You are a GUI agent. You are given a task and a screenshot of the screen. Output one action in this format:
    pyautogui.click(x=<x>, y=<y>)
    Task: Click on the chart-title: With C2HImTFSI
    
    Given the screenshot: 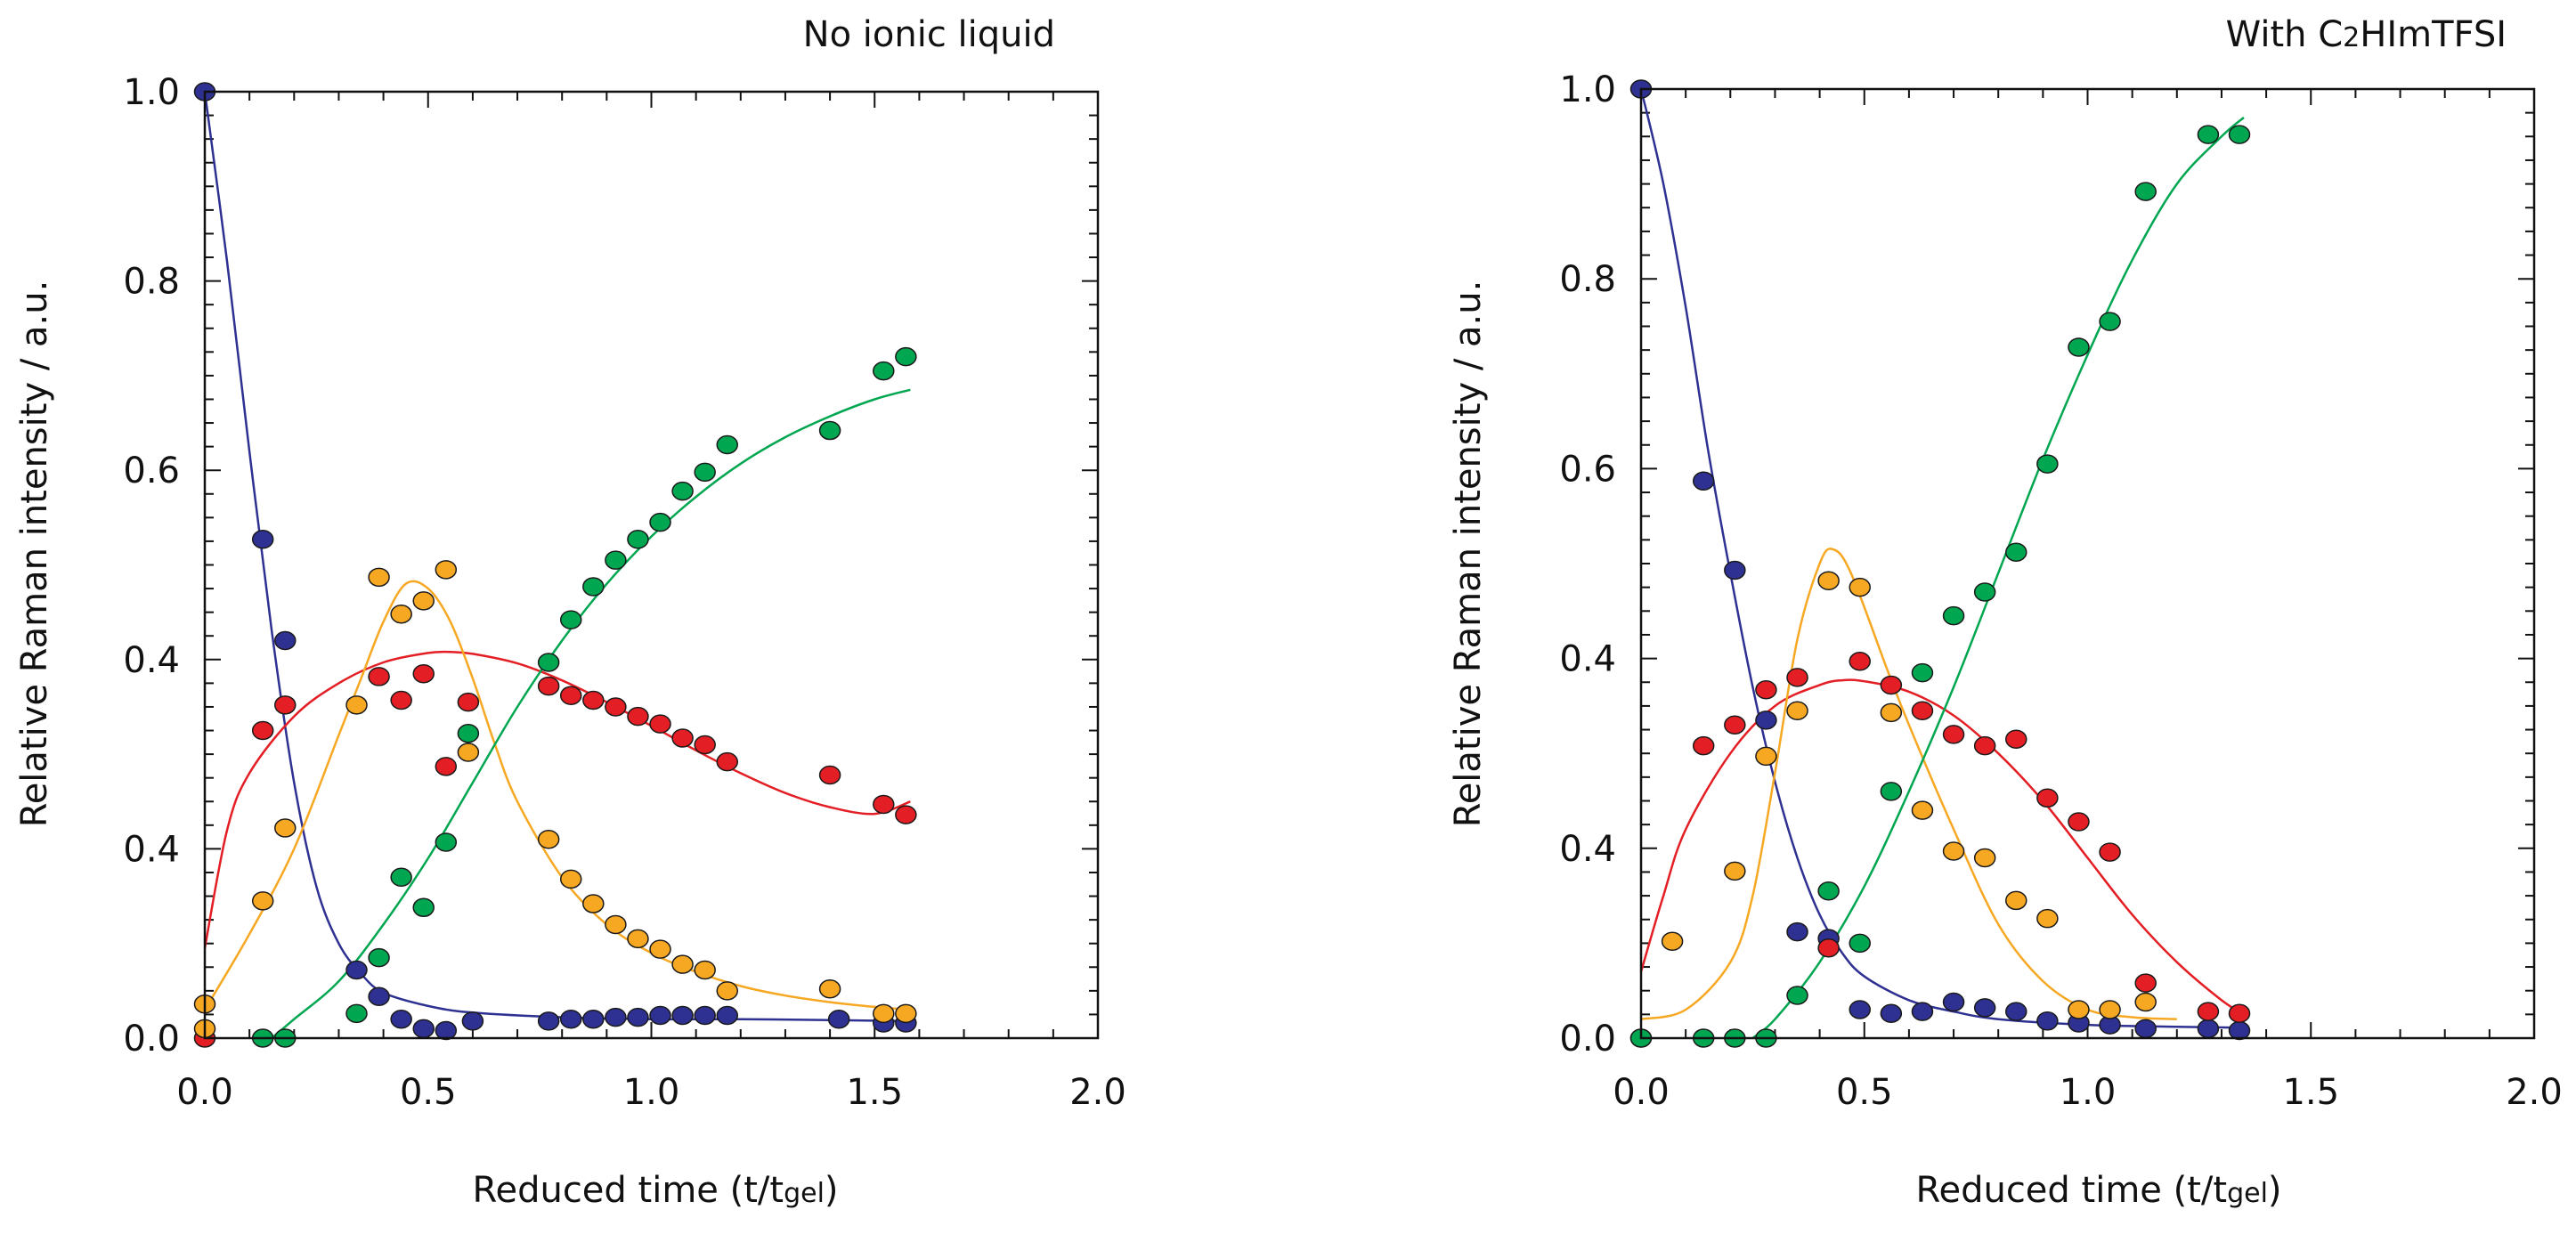 What is the action you would take?
    pyautogui.click(x=2366, y=34)
    